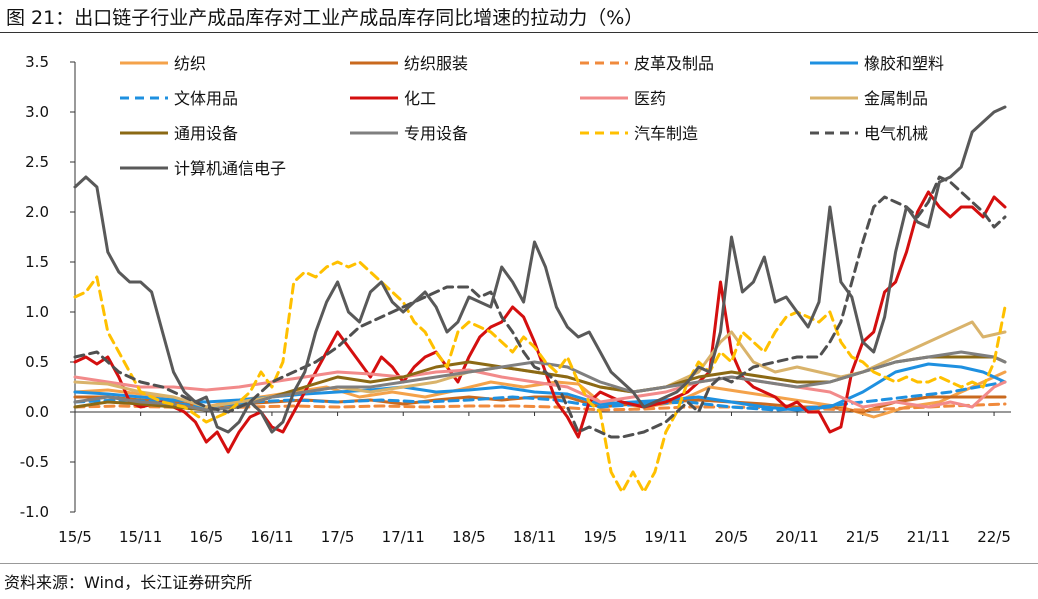 Image resolution: width=1038 pixels, height=599 pixels. I want to click on x-tick-label: 18/11, so click(534, 537).